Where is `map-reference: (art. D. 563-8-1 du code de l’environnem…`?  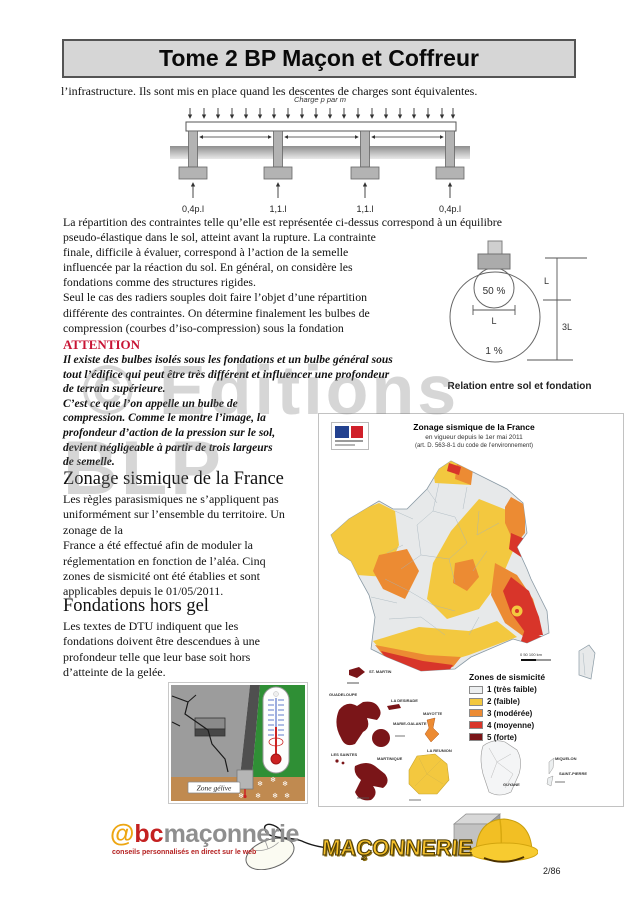 map-reference: (art. D. 563-8-1 du code de l’environnem… is located at coordinates (474, 446).